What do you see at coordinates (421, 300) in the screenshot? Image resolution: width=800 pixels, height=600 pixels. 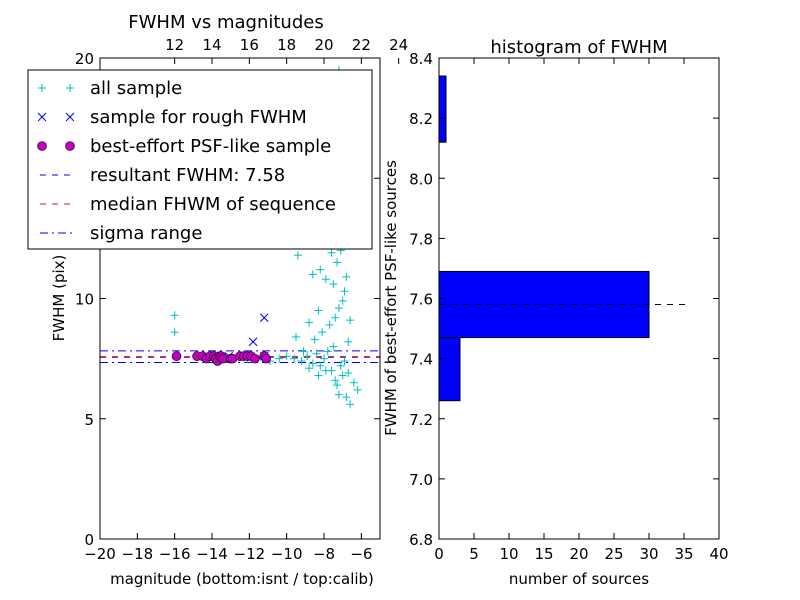 I see `y-tick-label: 7.6` at bounding box center [421, 300].